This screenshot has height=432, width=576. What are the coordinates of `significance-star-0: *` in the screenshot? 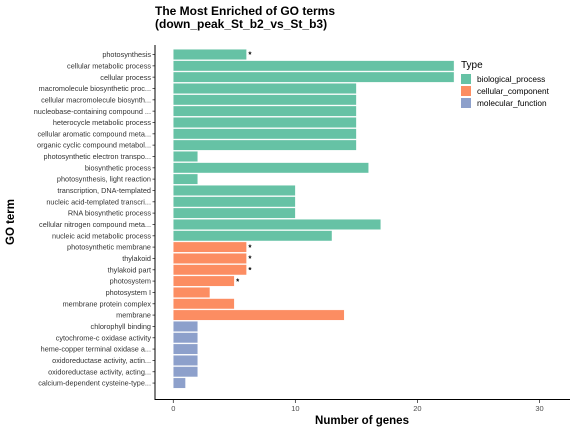 It's located at (250, 55).